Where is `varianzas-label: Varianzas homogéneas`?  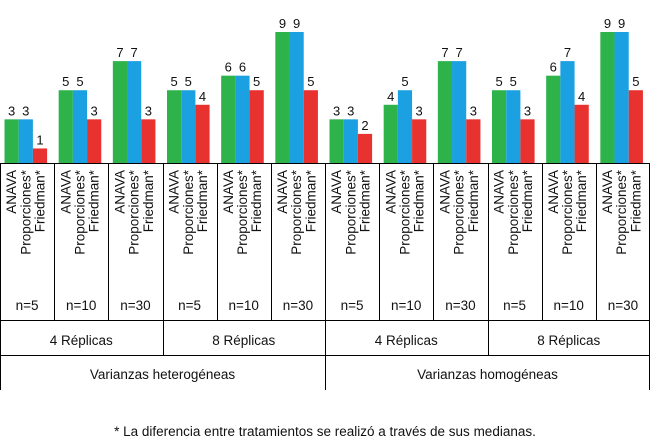
varianzas-label: Varianzas homogéneas is located at coordinates (487, 374).